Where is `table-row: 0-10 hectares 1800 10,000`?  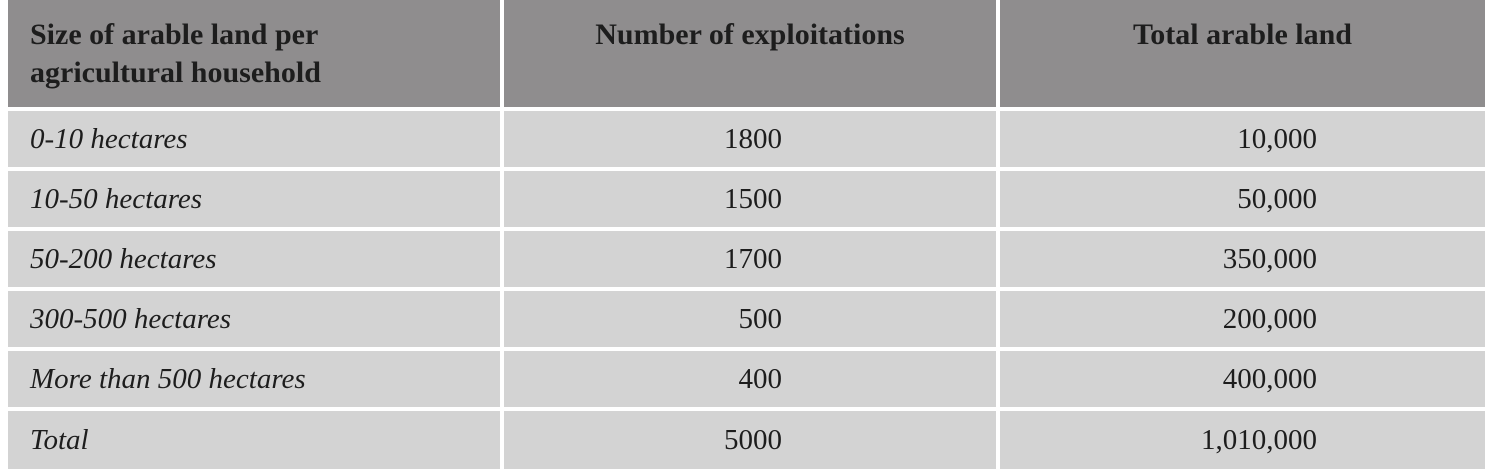 table-row: 0-10 hectares 1800 10,000 is located at coordinates (746, 139).